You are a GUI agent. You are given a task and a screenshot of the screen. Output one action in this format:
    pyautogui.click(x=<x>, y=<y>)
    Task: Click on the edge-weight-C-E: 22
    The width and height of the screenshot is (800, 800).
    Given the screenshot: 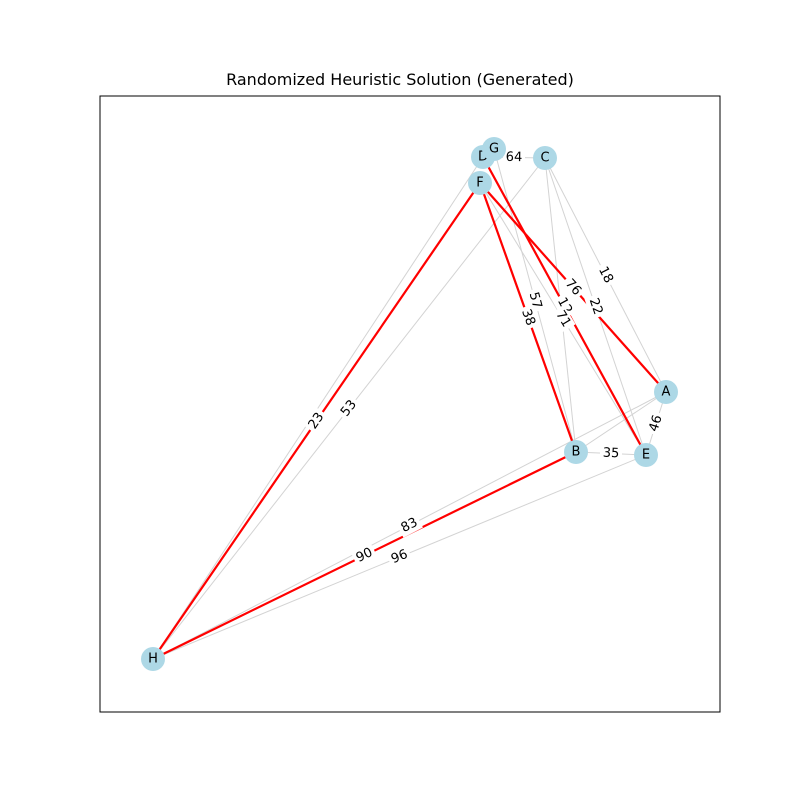 What is the action you would take?
    pyautogui.click(x=595, y=306)
    